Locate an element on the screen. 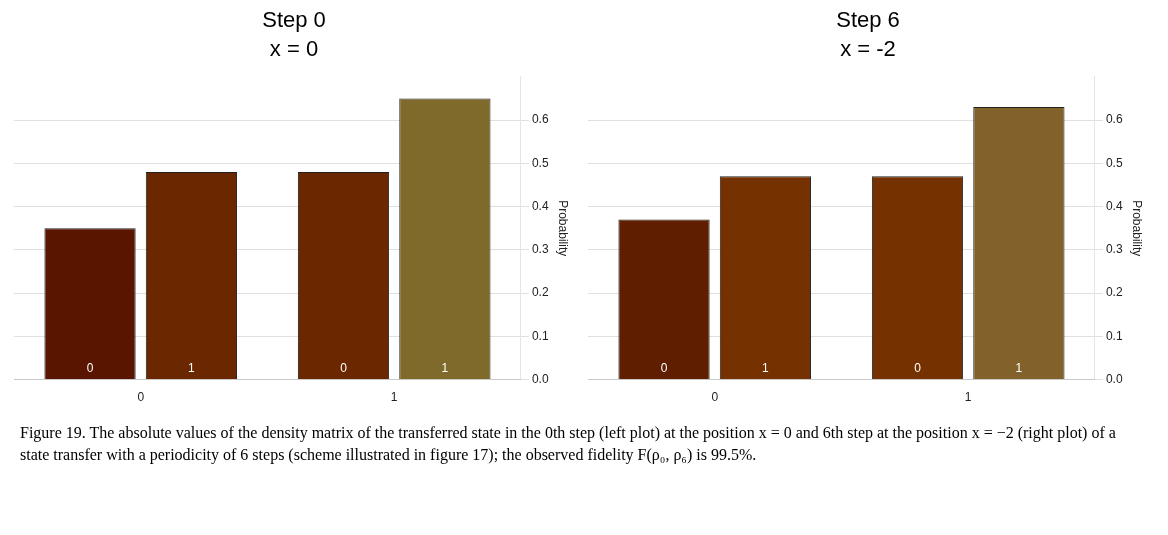  chart-subtitle: x = 0 is located at coordinates (294, 48).